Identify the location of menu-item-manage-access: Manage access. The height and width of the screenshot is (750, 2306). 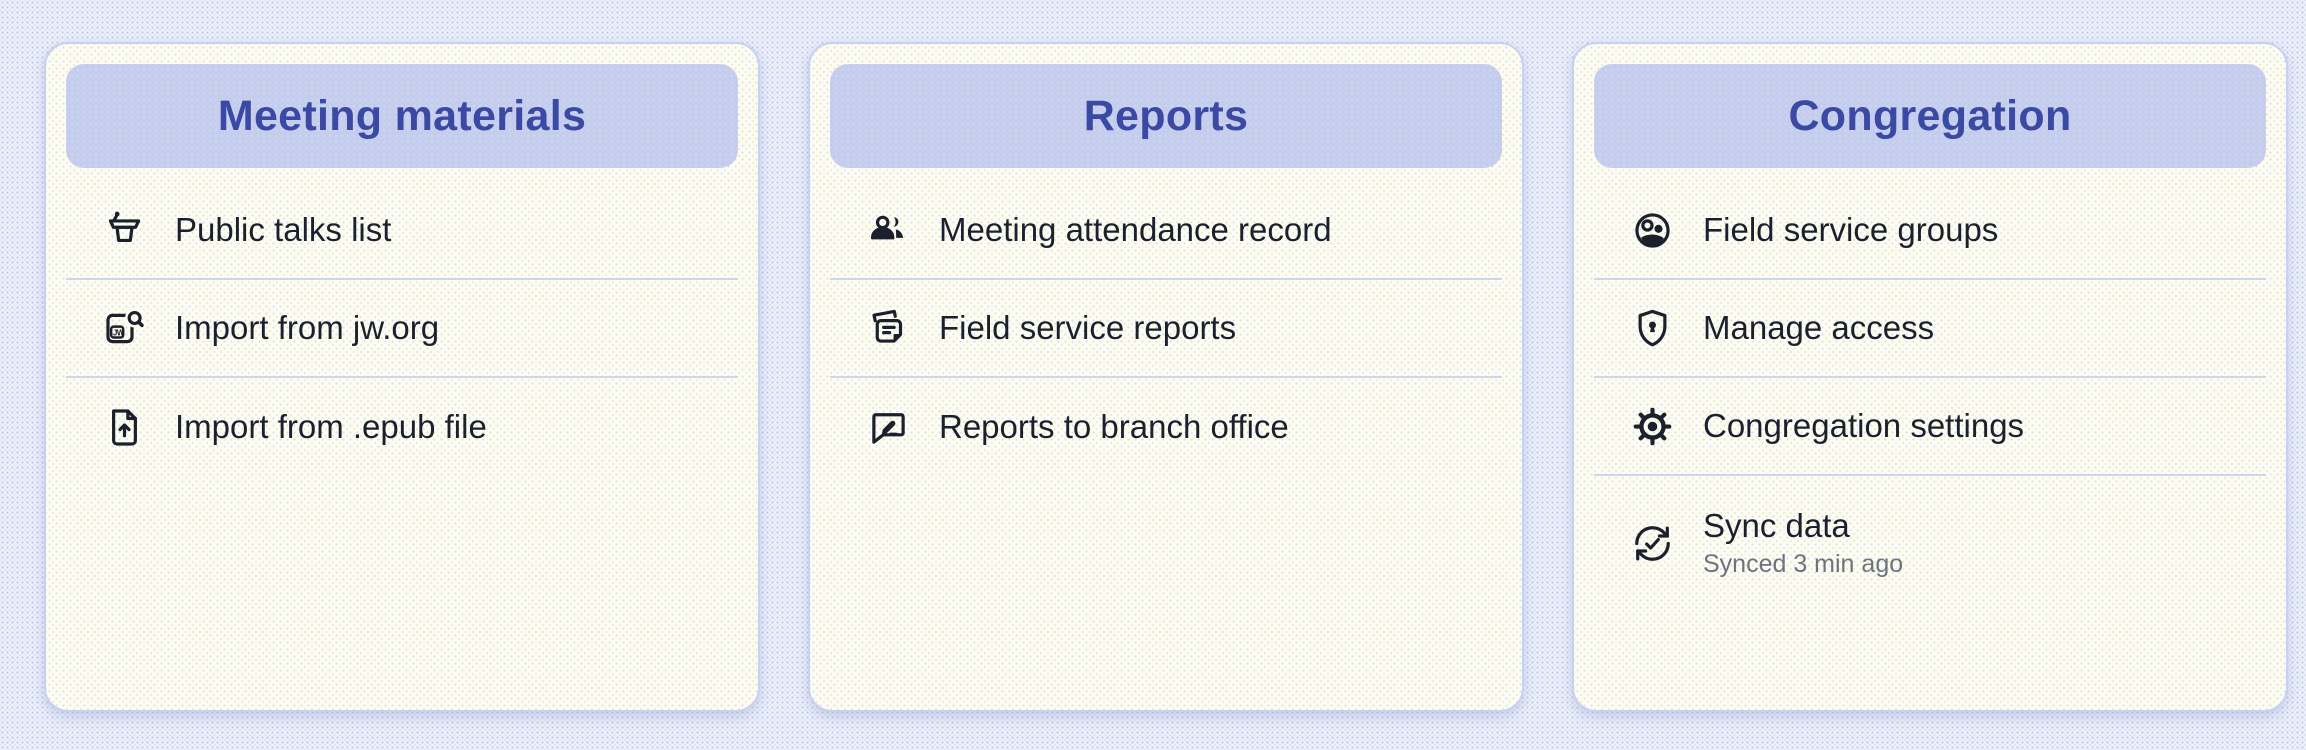
(1930, 329).